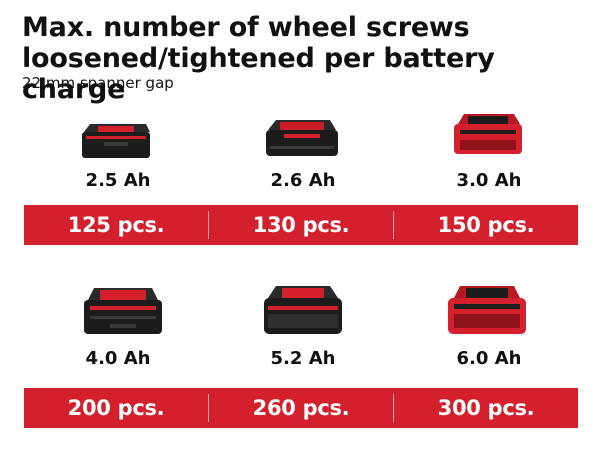  I want to click on count-band-row-1: 125 pcs. 130 pcs. 150 pcs., so click(301, 225).